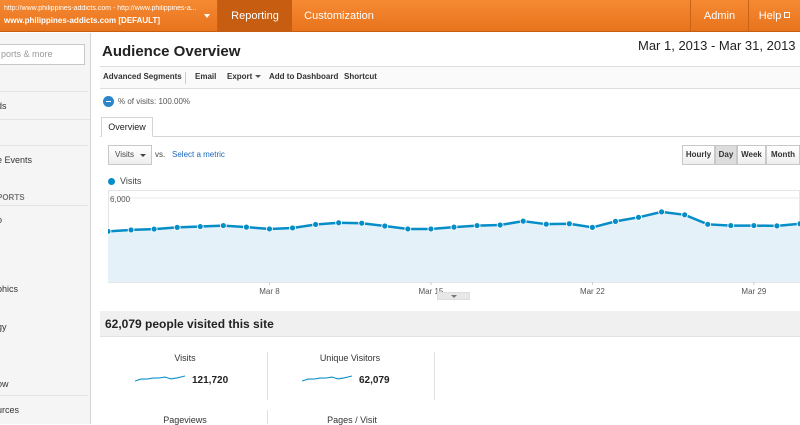  What do you see at coordinates (753, 291) in the screenshot?
I see `x-tick-label: Mar 29` at bounding box center [753, 291].